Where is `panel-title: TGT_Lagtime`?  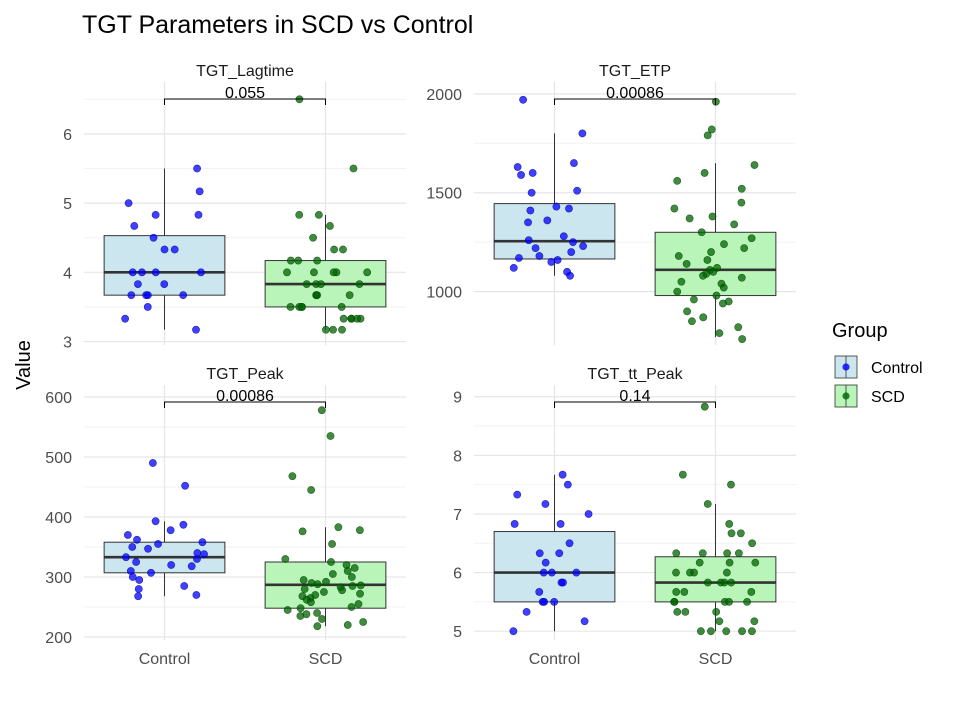 panel-title: TGT_Lagtime is located at coordinates (245, 71).